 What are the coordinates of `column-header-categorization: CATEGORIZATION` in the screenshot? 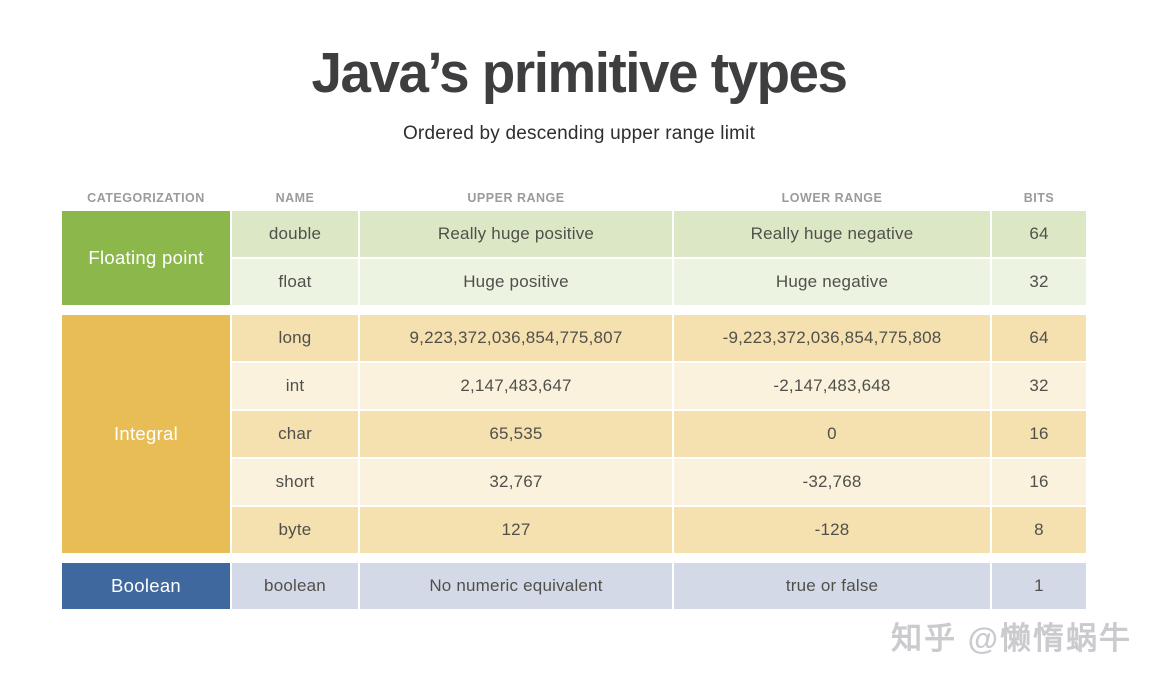 It's located at (146, 198).